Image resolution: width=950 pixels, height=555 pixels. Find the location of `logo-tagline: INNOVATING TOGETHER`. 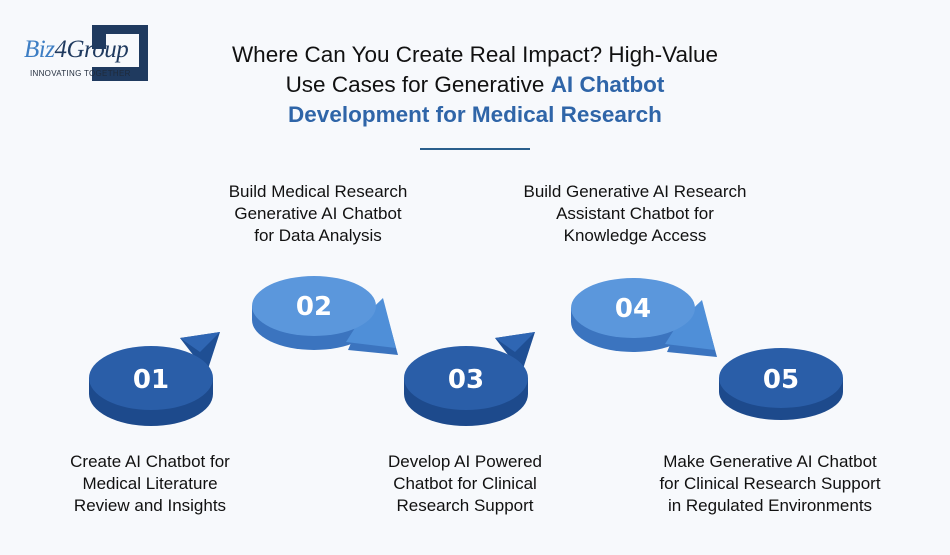

logo-tagline: INNOVATING TOGETHER is located at coordinates (80, 73).